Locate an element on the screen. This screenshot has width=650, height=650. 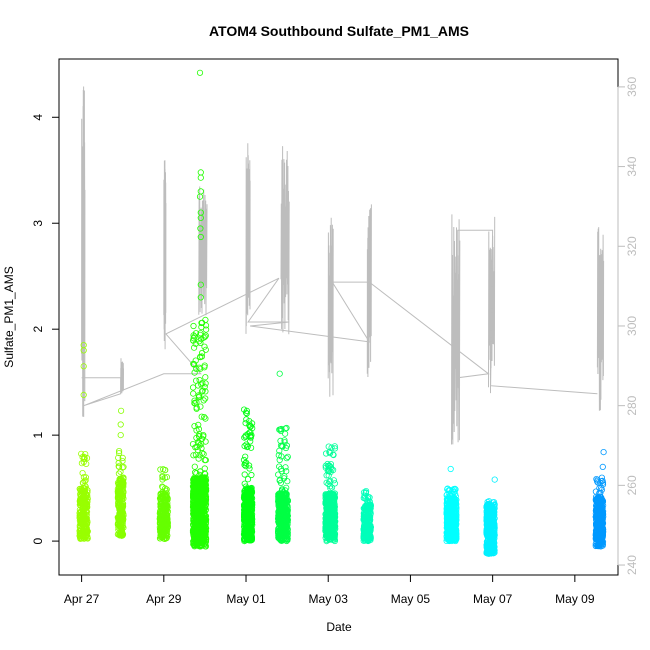
x-axis-label: Date is located at coordinates (339, 627).